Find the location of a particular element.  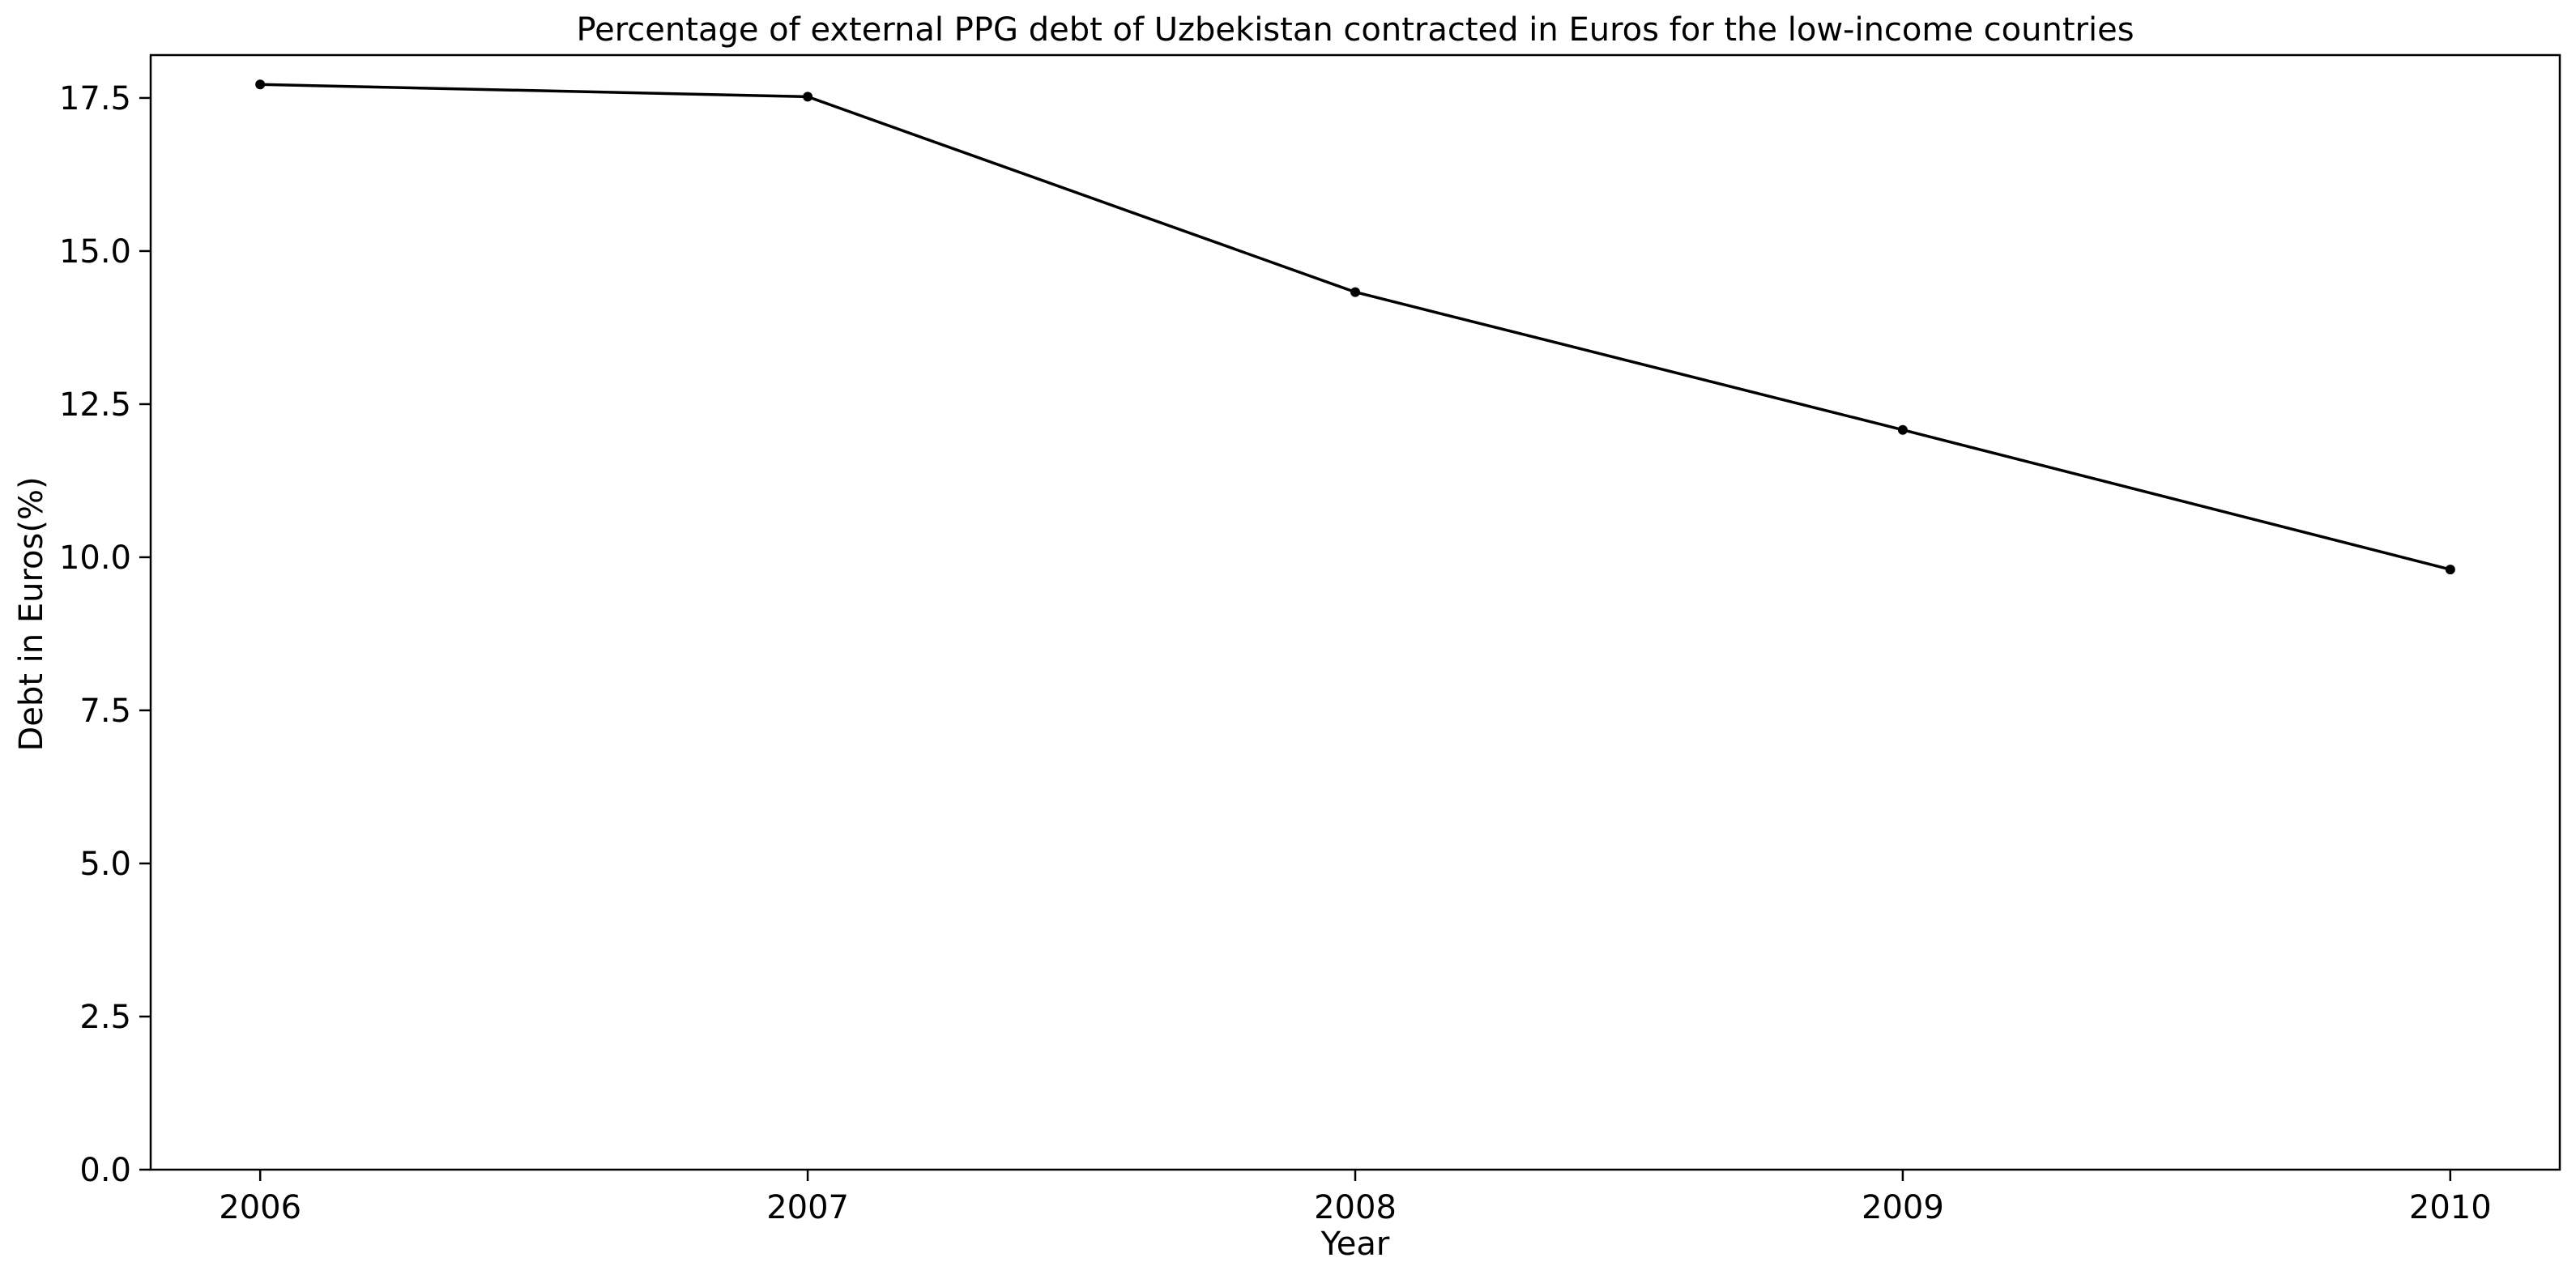

data-point-2009 is located at coordinates (1902, 429).